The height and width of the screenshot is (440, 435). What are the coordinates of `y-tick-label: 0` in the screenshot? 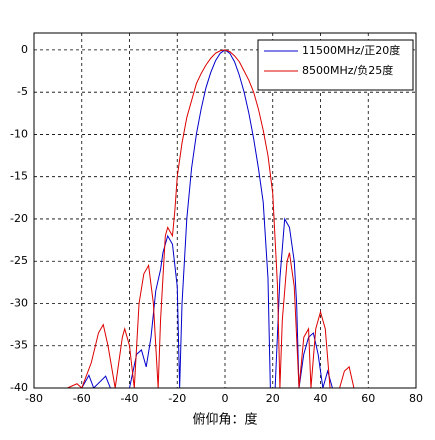 It's located at (24, 49).